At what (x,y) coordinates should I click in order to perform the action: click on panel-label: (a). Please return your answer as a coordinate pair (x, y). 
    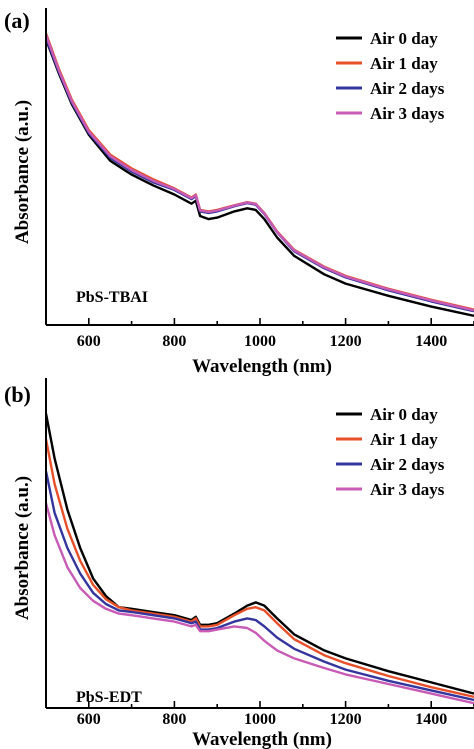
    Looking at the image, I should click on (17, 20).